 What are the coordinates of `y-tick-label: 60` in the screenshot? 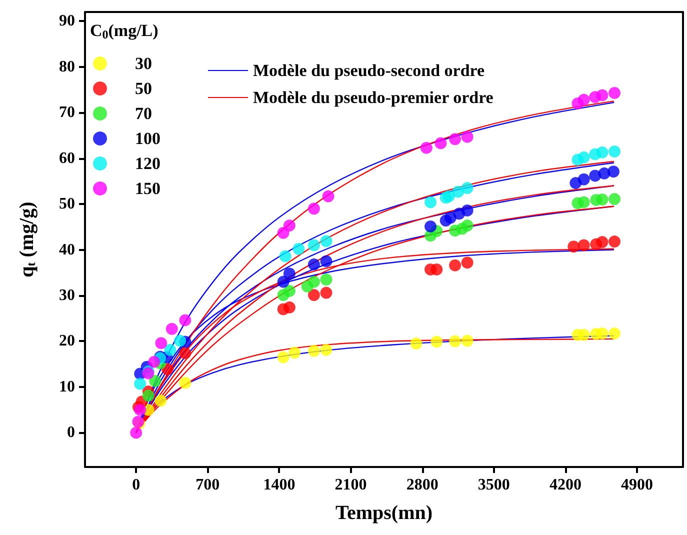 It's located at (67, 158).